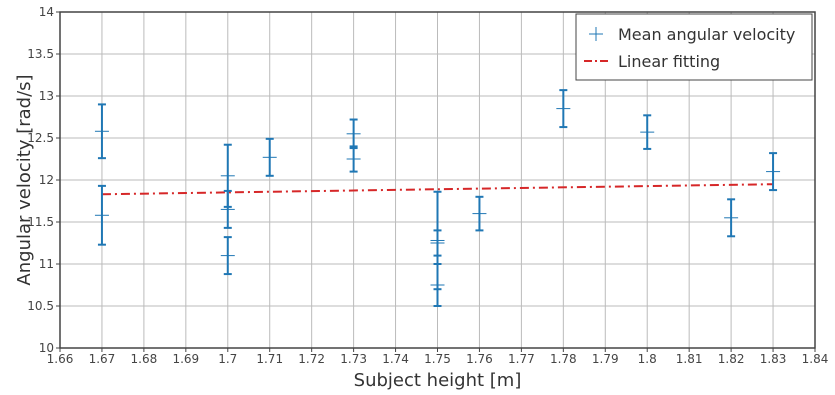  Describe the element at coordinates (60, 359) in the screenshot. I see `x-tick-label: 1.66` at that location.